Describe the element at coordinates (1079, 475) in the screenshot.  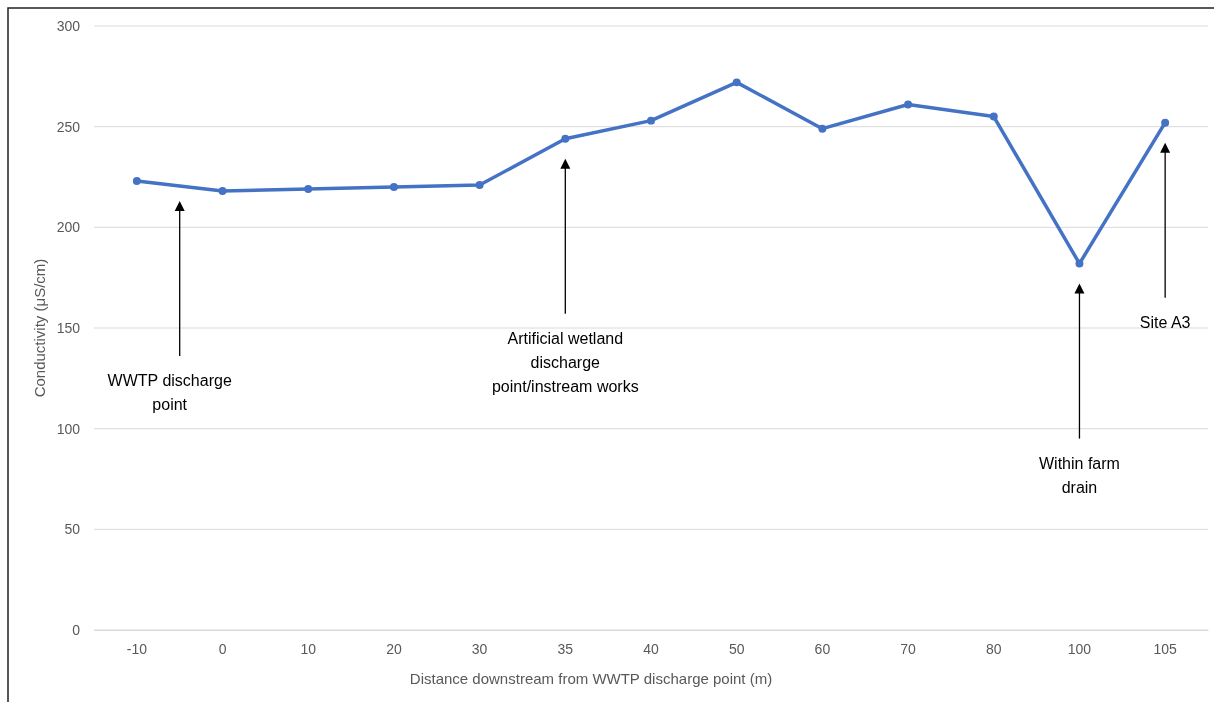
I see `annotation: Within farm drain` at that location.